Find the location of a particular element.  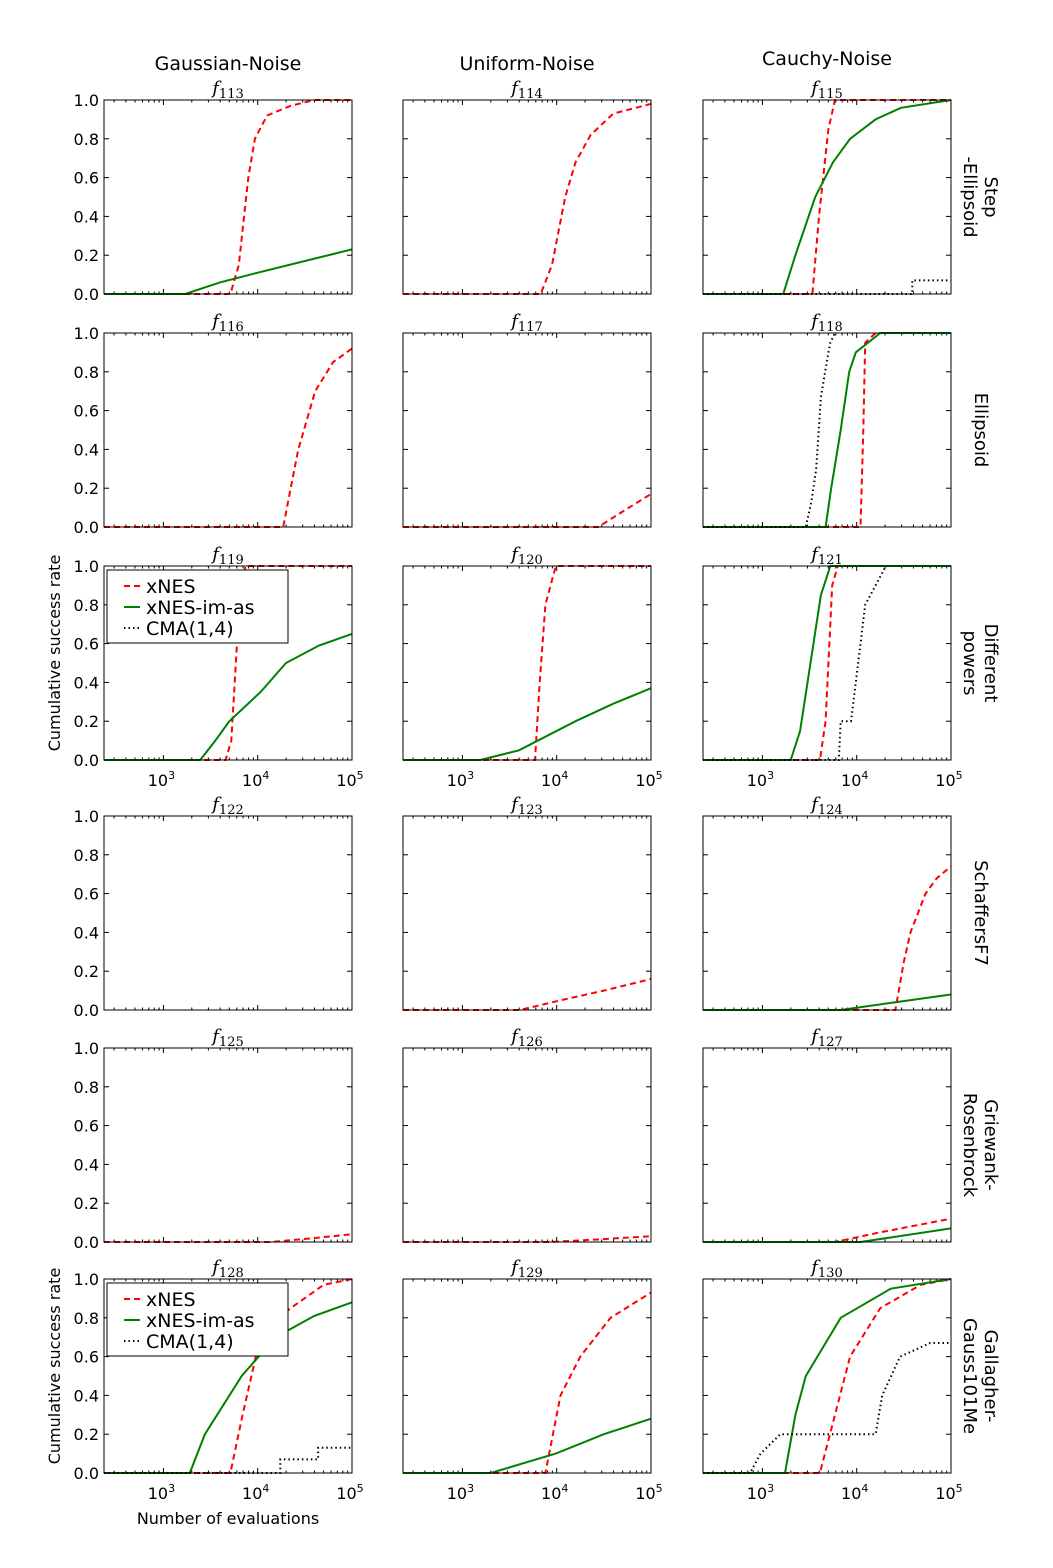

panel-124: f124 is located at coordinates (827, 902).